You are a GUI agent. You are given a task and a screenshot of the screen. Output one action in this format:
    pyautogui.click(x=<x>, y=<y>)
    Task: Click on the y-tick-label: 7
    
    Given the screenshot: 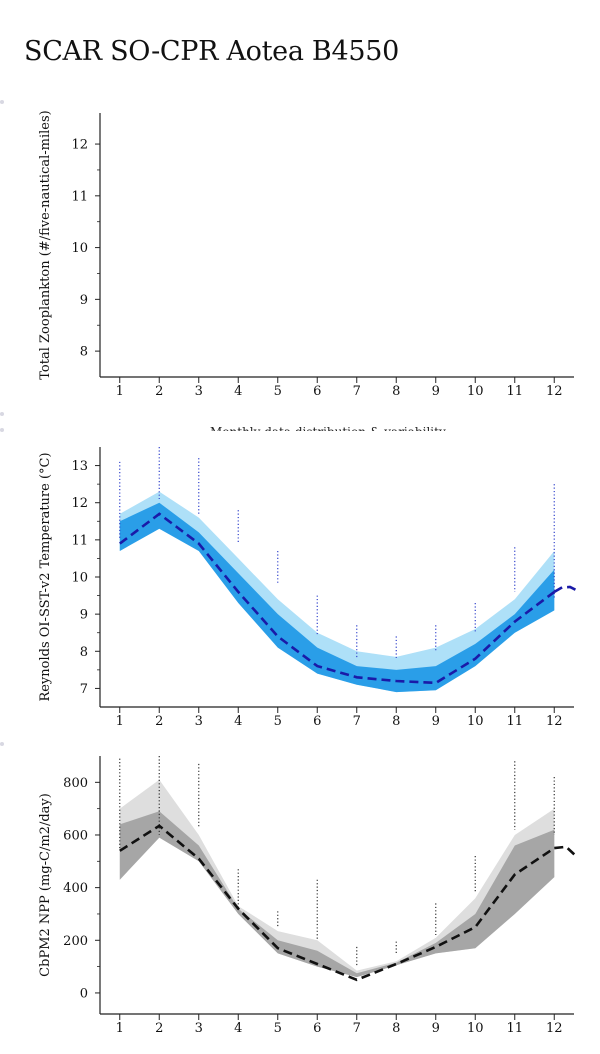 What is the action you would take?
    pyautogui.click(x=84, y=689)
    